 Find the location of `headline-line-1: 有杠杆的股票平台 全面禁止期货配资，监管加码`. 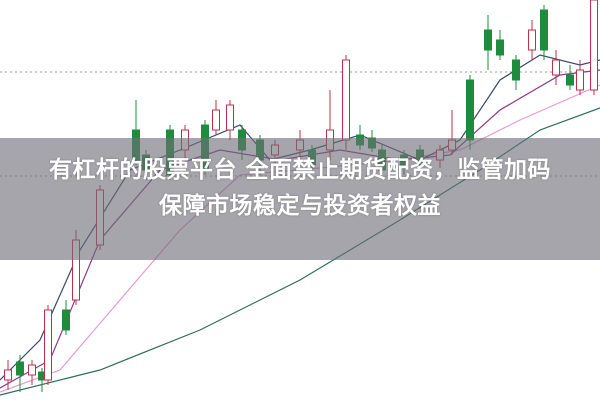

headline-line-1: 有杠杆的股票平台 全面禁止期货配资，监管加码 is located at coordinates (299, 170).